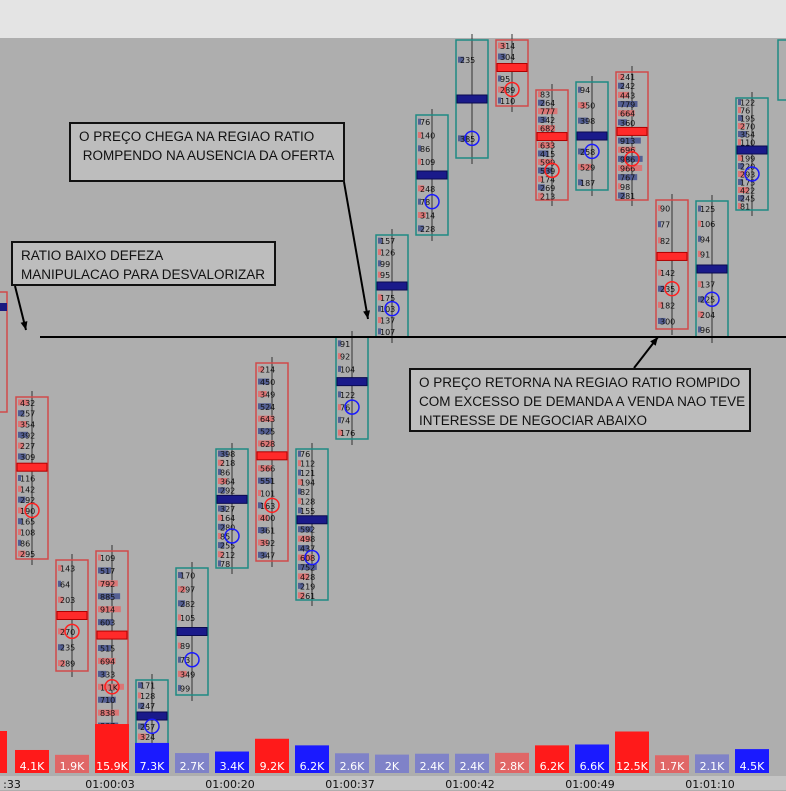  I want to click on footprint-cell-label: 392, so click(267, 543).